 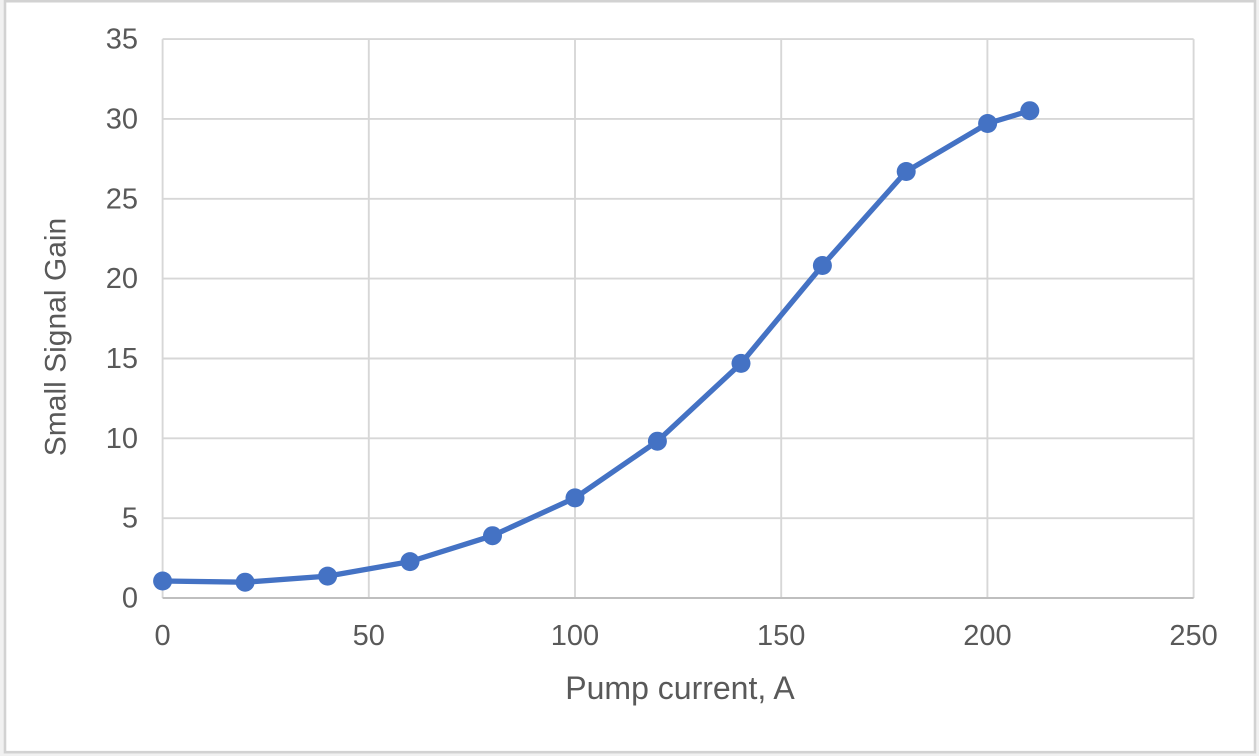 I want to click on svg-text: 250, so click(x=1193, y=636).